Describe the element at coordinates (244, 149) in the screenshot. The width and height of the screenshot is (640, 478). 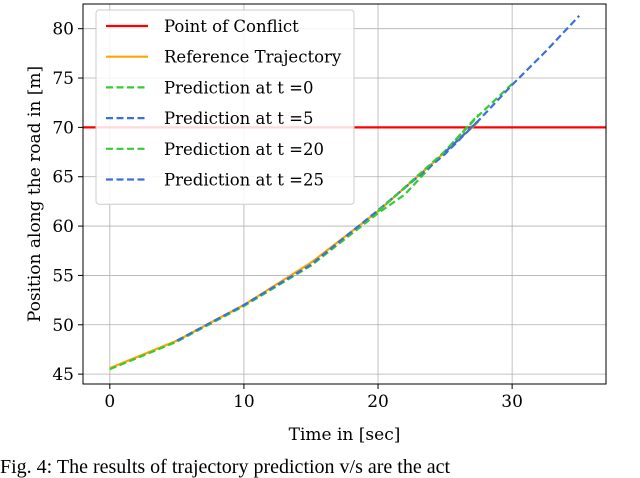
I see `legend-label-4: Prediction at t =20` at that location.